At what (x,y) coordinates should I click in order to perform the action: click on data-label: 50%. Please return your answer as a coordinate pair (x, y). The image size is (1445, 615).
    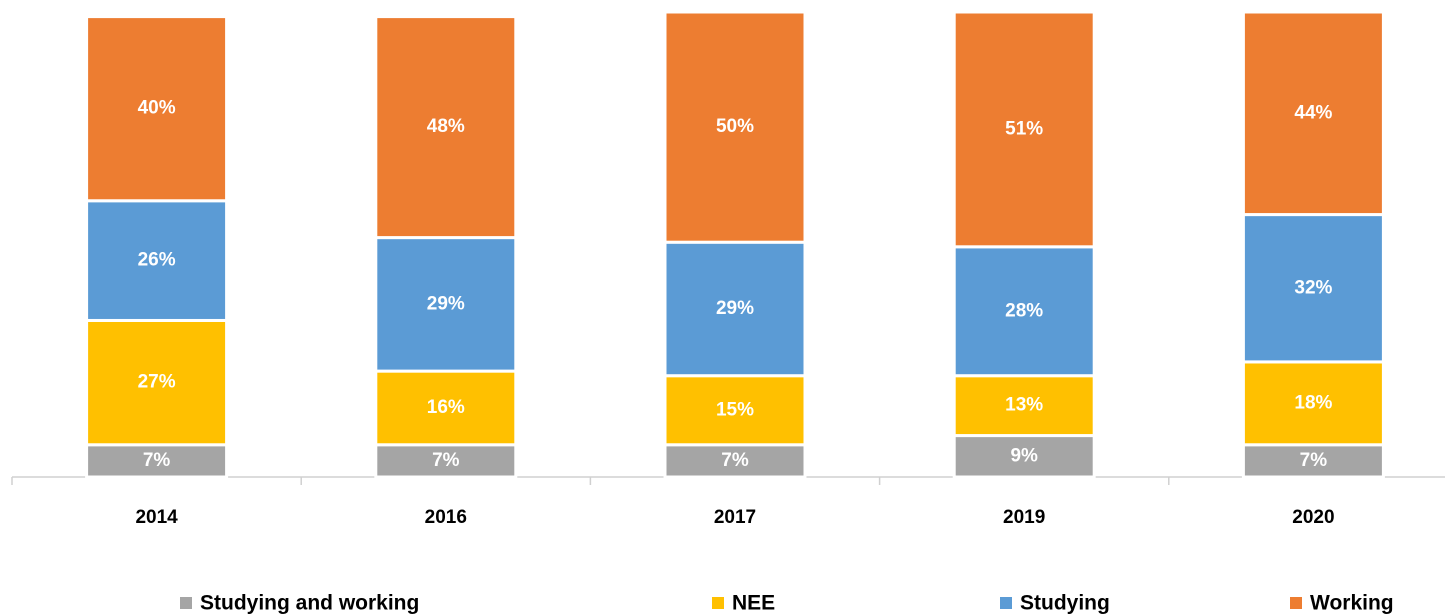
    Looking at the image, I should click on (735, 126).